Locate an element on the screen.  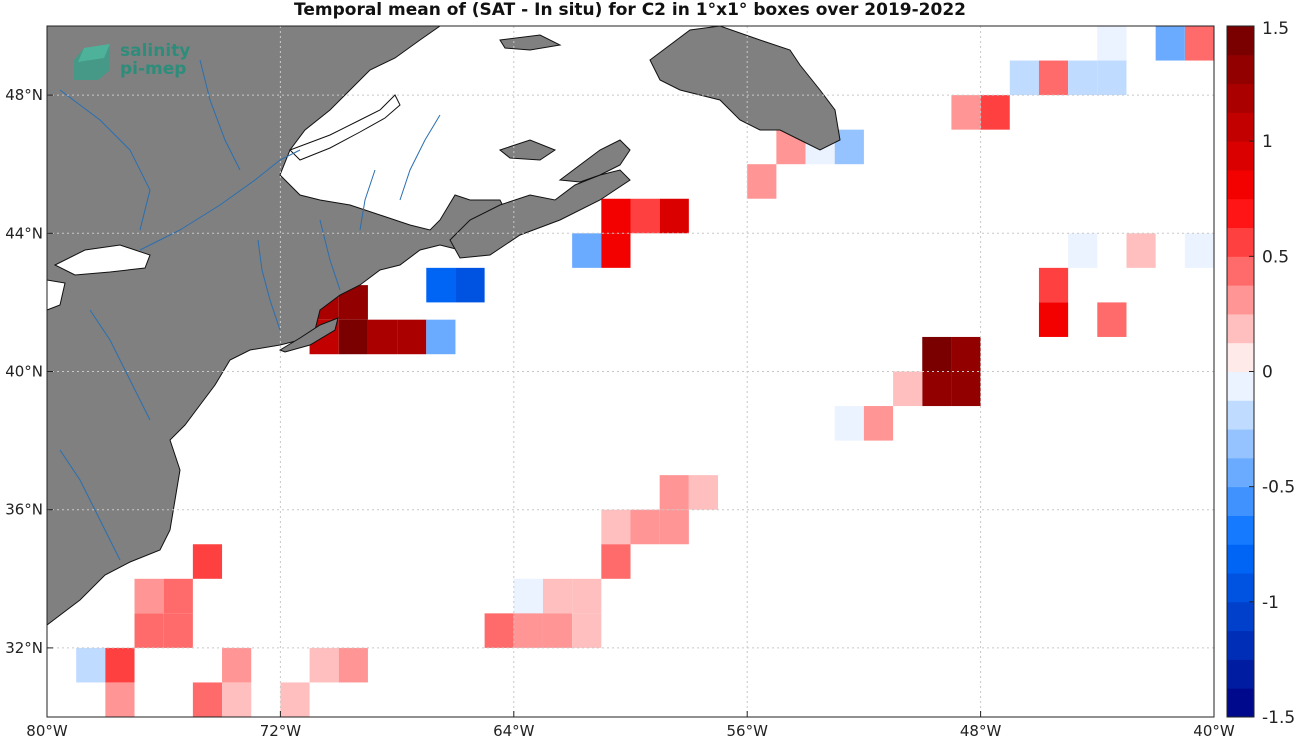
y-tick-label: 44°N is located at coordinates (24, 233).